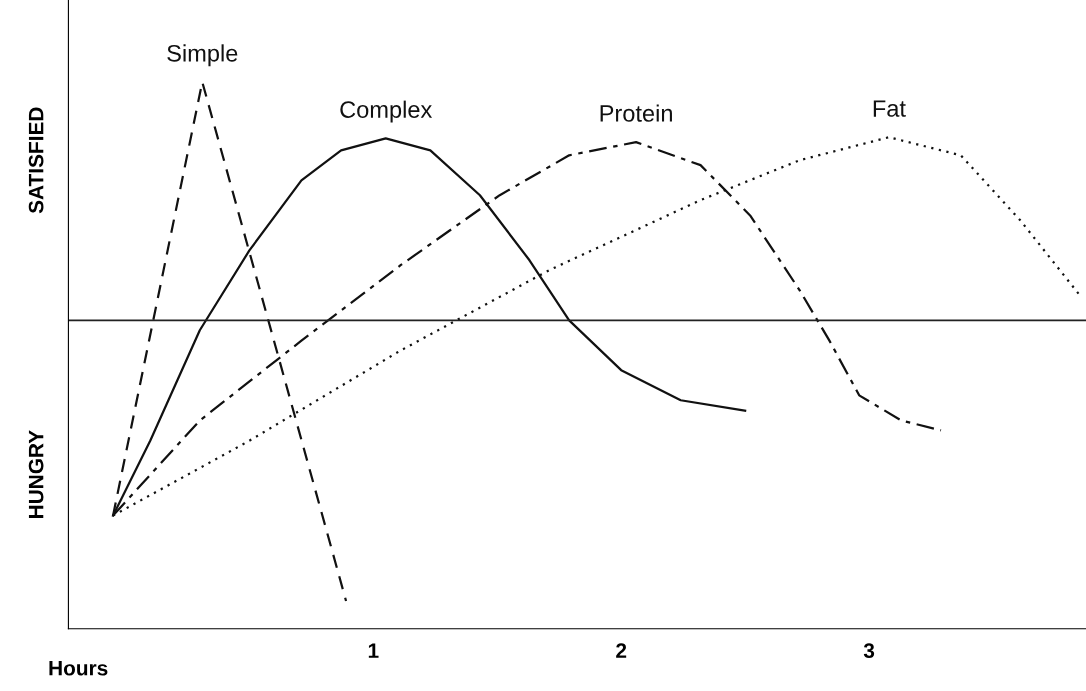 This screenshot has width=1086, height=691. I want to click on x-tick-label: 1, so click(373, 650).